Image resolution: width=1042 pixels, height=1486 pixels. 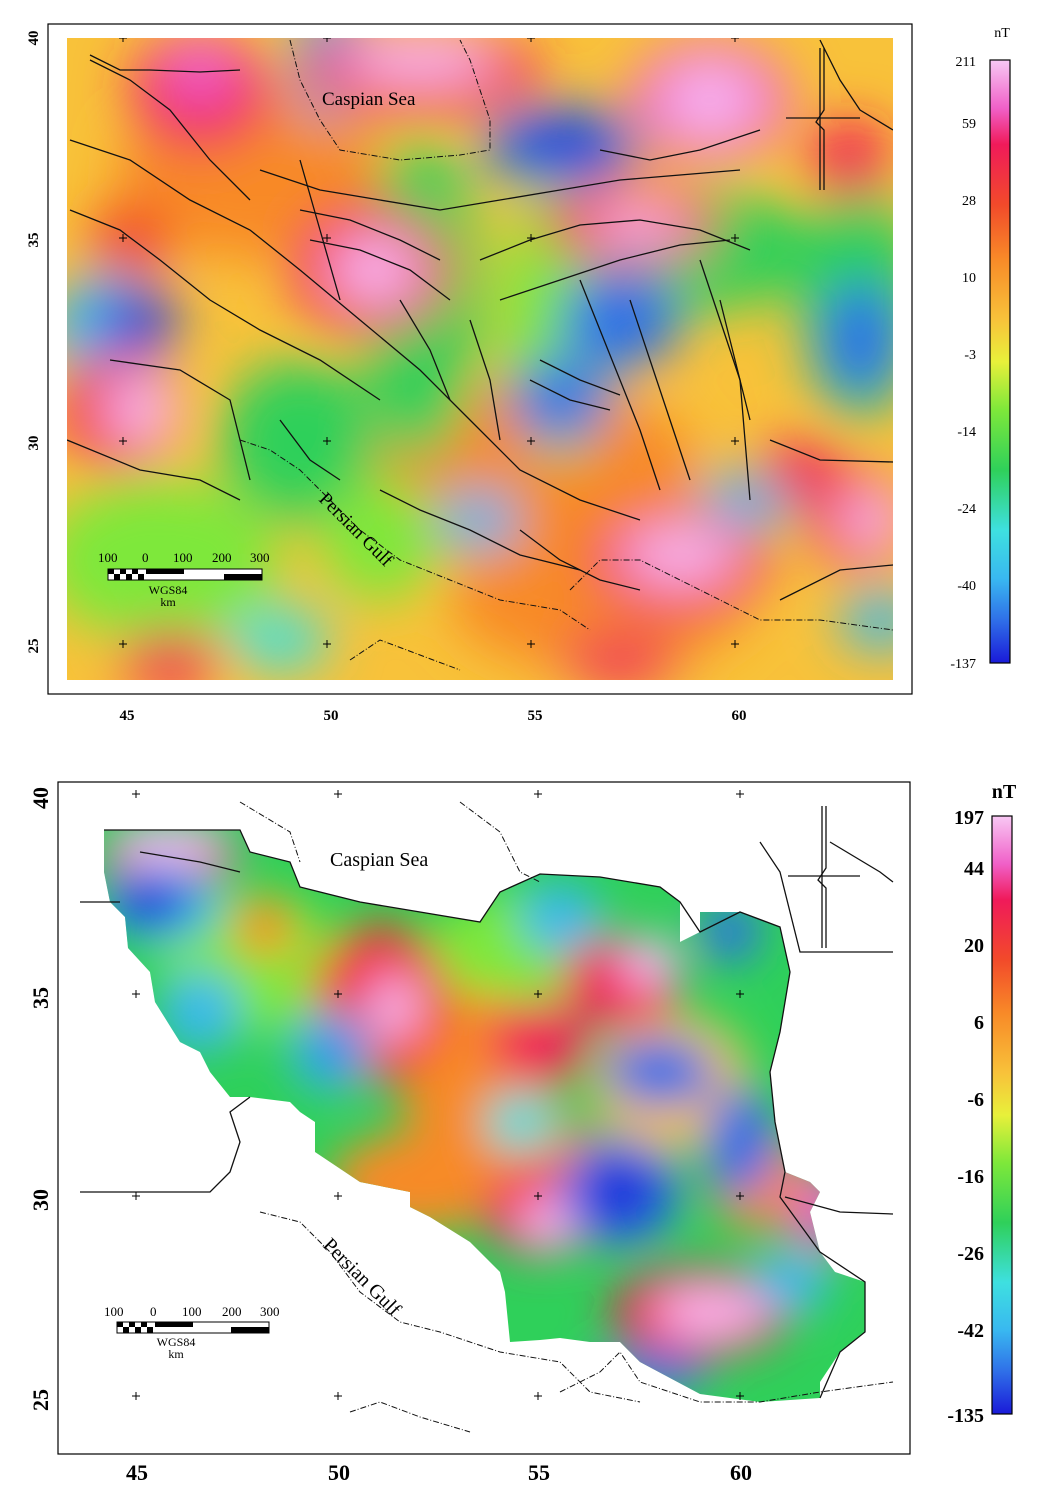 I want to click on colorbar-tick: -24, so click(x=966, y=509).